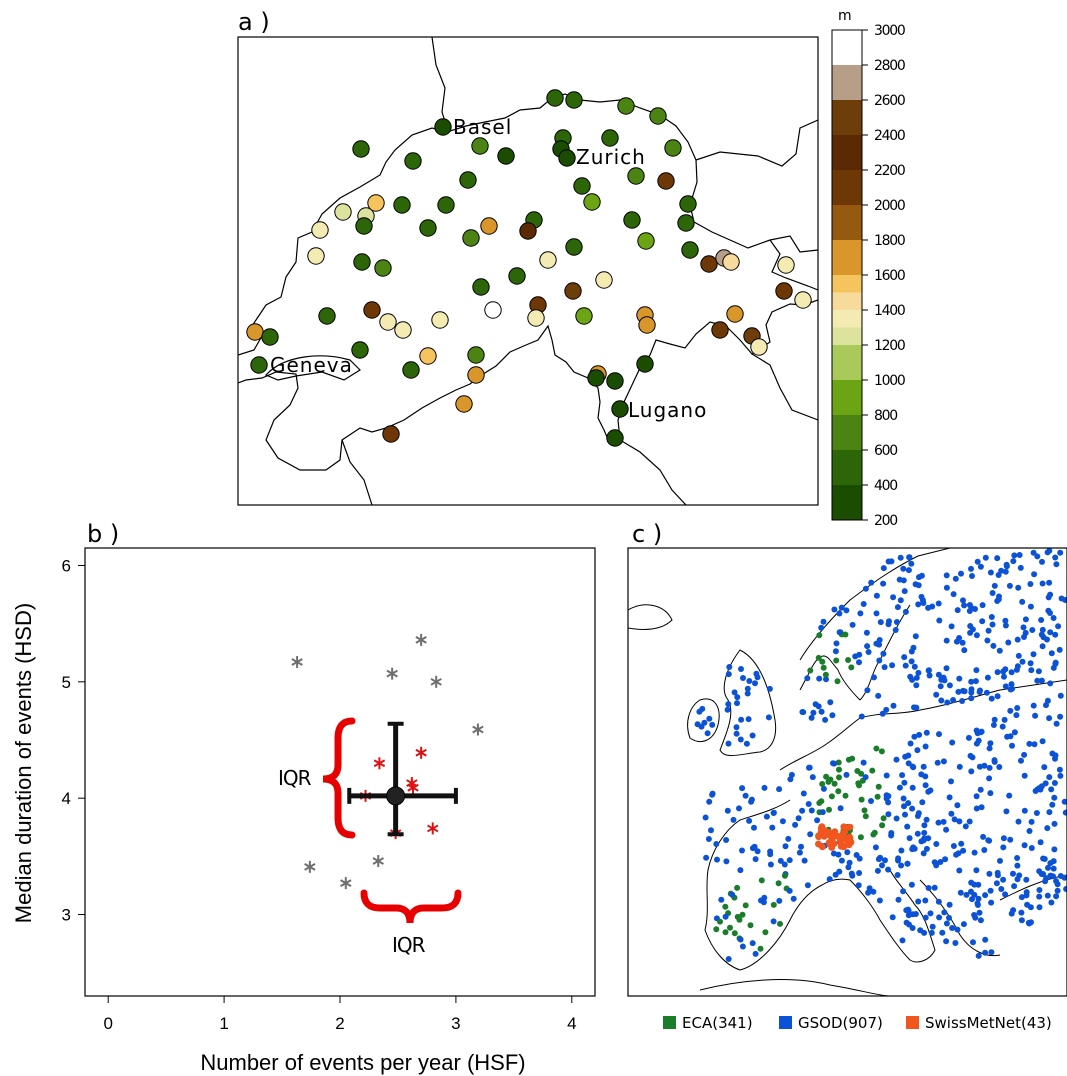 The height and width of the screenshot is (1076, 1067). I want to click on x-axis-title: Number of events per year (HSF), so click(362, 1062).